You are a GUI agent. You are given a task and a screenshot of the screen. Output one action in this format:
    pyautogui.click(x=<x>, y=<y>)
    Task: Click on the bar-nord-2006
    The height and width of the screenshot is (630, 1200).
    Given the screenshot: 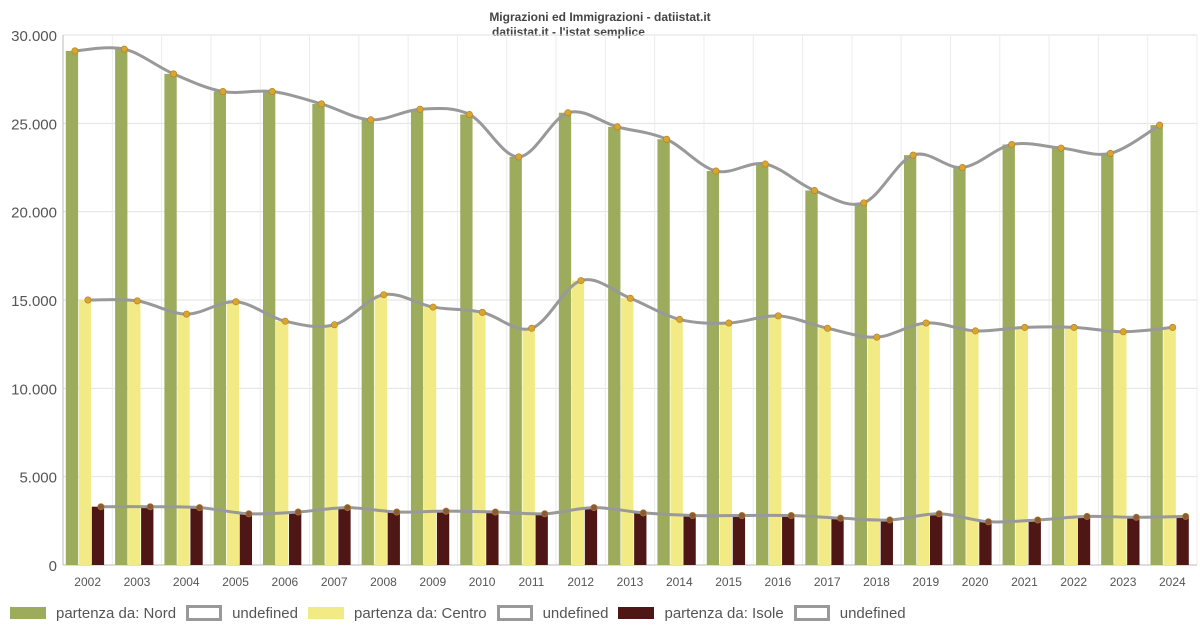 What is the action you would take?
    pyautogui.click(x=269, y=328)
    